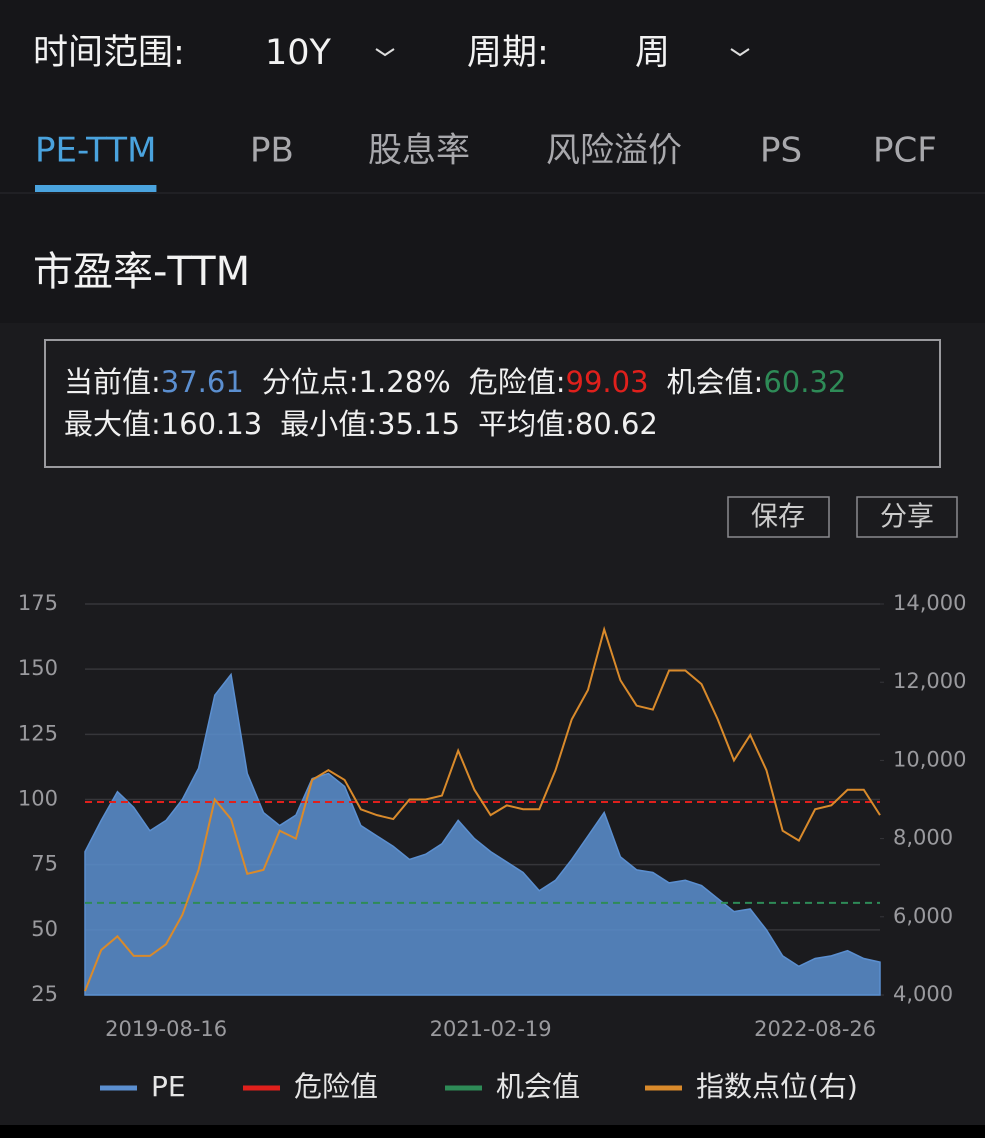  I want to click on stat-value: 80.62, so click(616, 424).